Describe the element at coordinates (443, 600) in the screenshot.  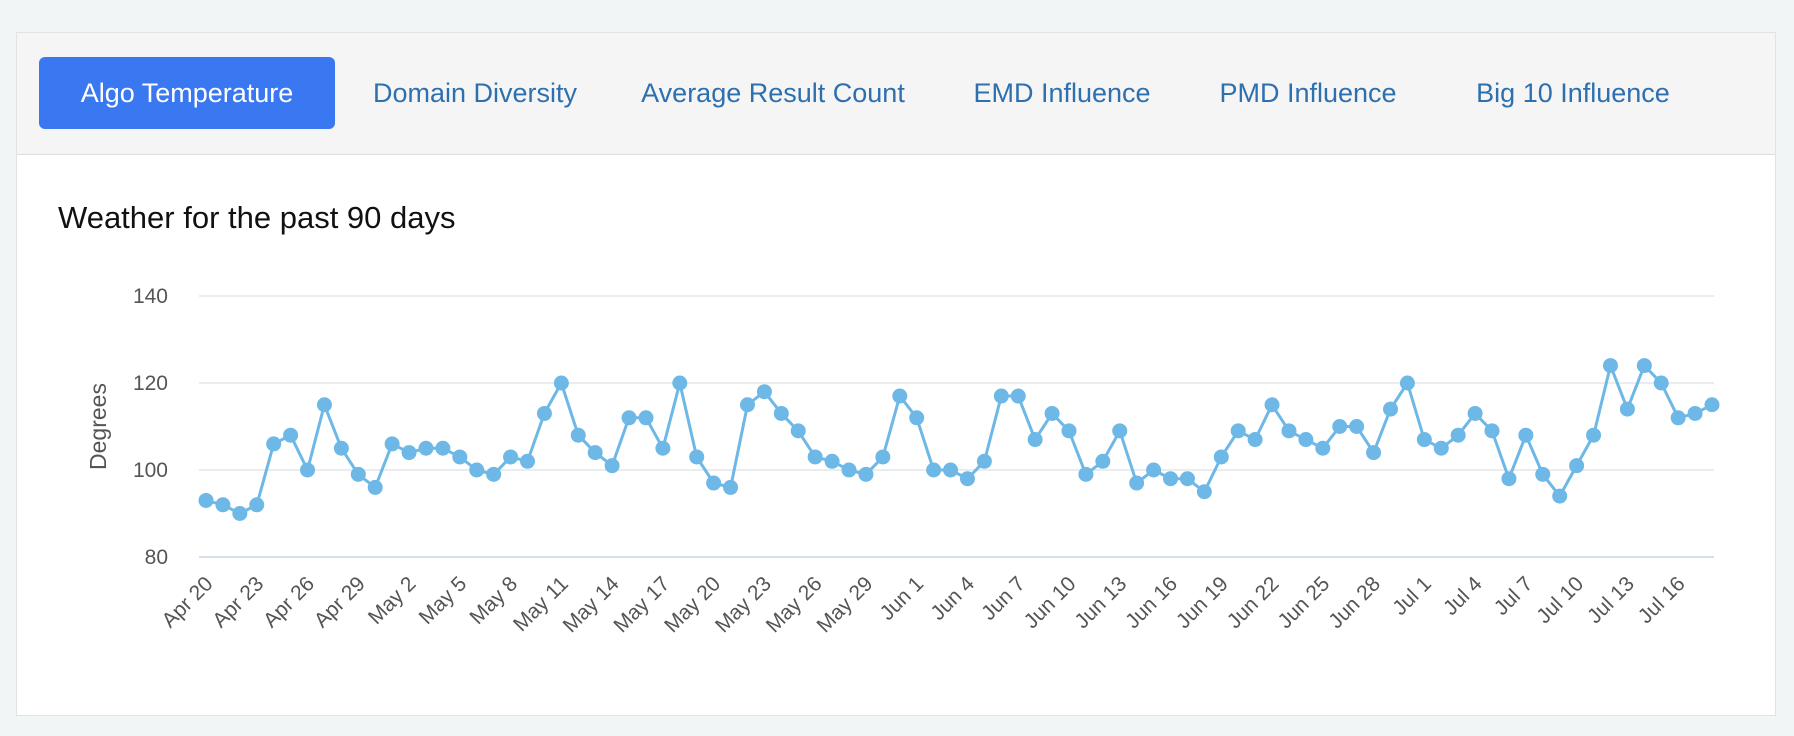
I see `x-tick-label: May 5` at that location.